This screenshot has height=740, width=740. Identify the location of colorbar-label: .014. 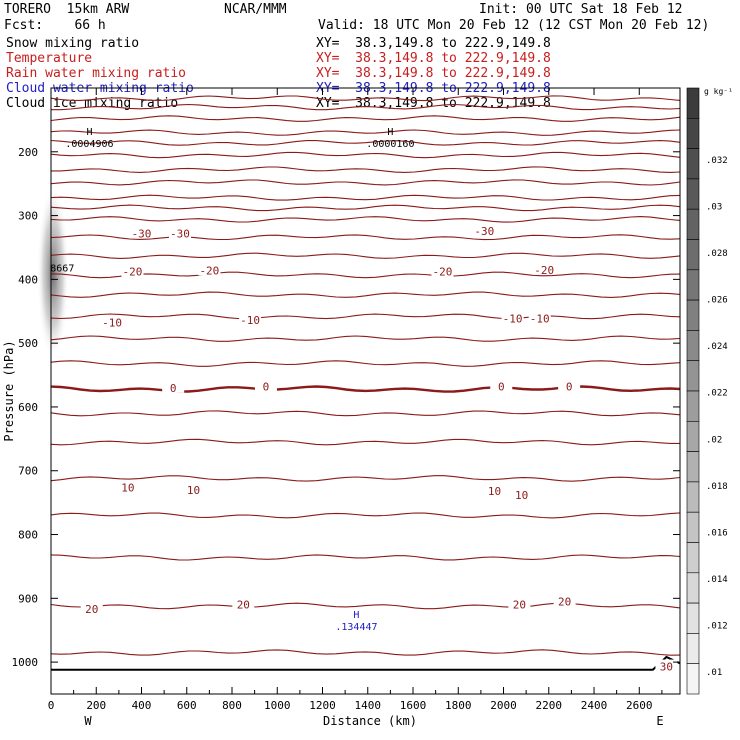
(717, 580).